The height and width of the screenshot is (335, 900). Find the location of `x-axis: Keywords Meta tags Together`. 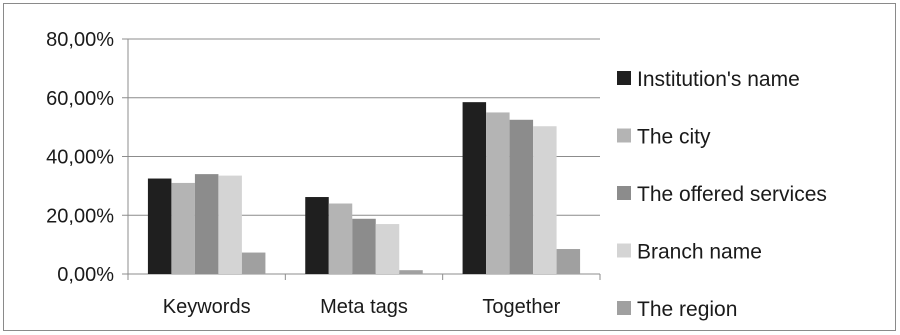

x-axis: Keywords Meta tags Together is located at coordinates (364, 296).